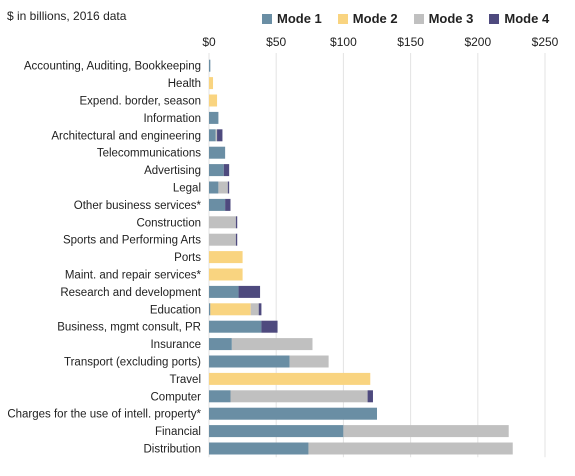  I want to click on legend-item: Mode 4, so click(519, 18).